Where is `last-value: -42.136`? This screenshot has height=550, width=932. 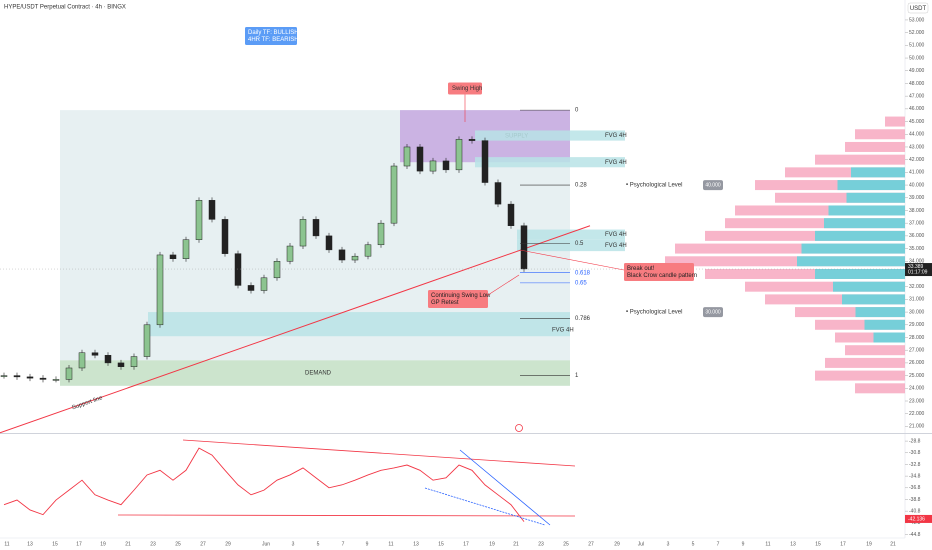
last-value: -42.136 is located at coordinates (916, 519).